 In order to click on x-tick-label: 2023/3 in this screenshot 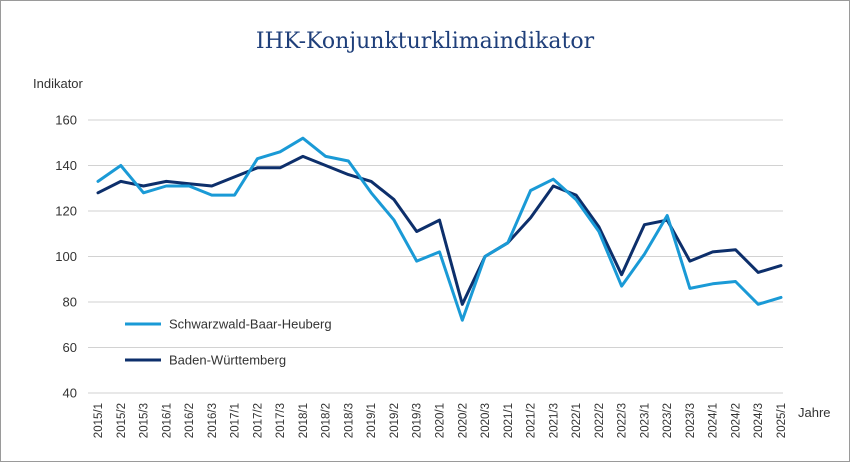, I will do `click(691, 420)`.